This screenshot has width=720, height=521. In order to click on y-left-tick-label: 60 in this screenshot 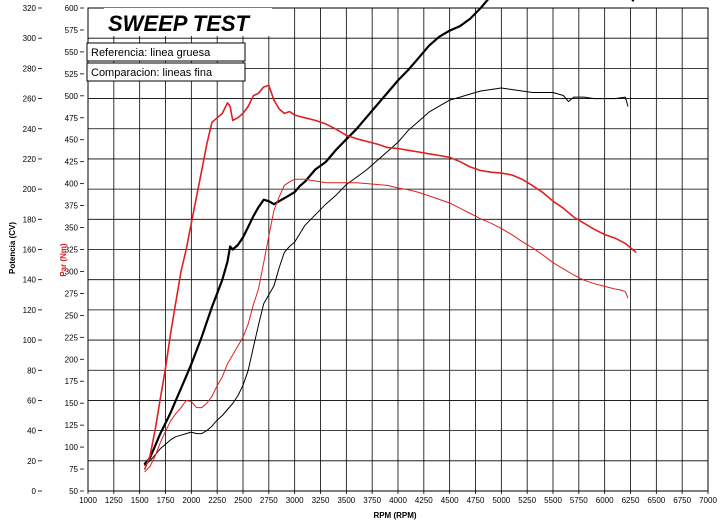, I will do `click(31, 400)`.